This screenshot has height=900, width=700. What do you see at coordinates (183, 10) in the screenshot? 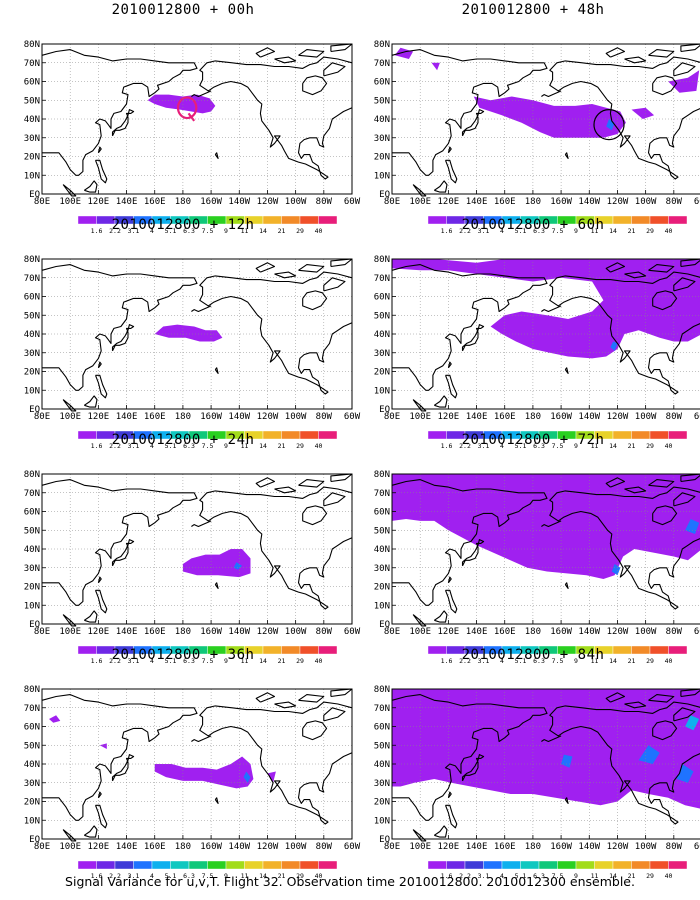
I see `panel-title: 2010012800 + 00h` at bounding box center [183, 10].